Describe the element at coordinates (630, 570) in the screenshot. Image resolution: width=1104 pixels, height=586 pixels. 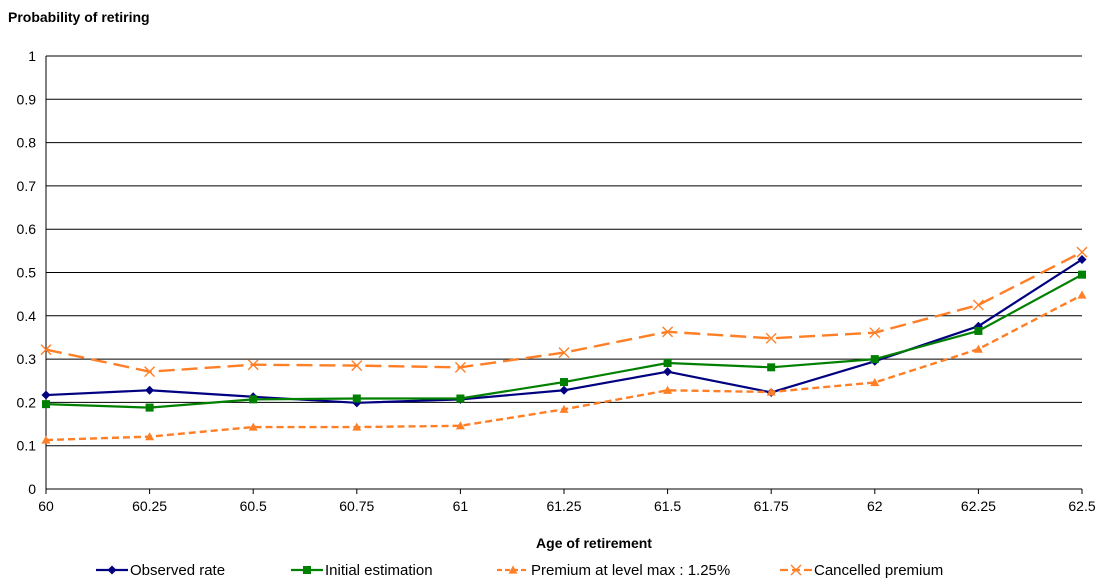
I see `legend-label: Premium at level max : 1.25%` at that location.